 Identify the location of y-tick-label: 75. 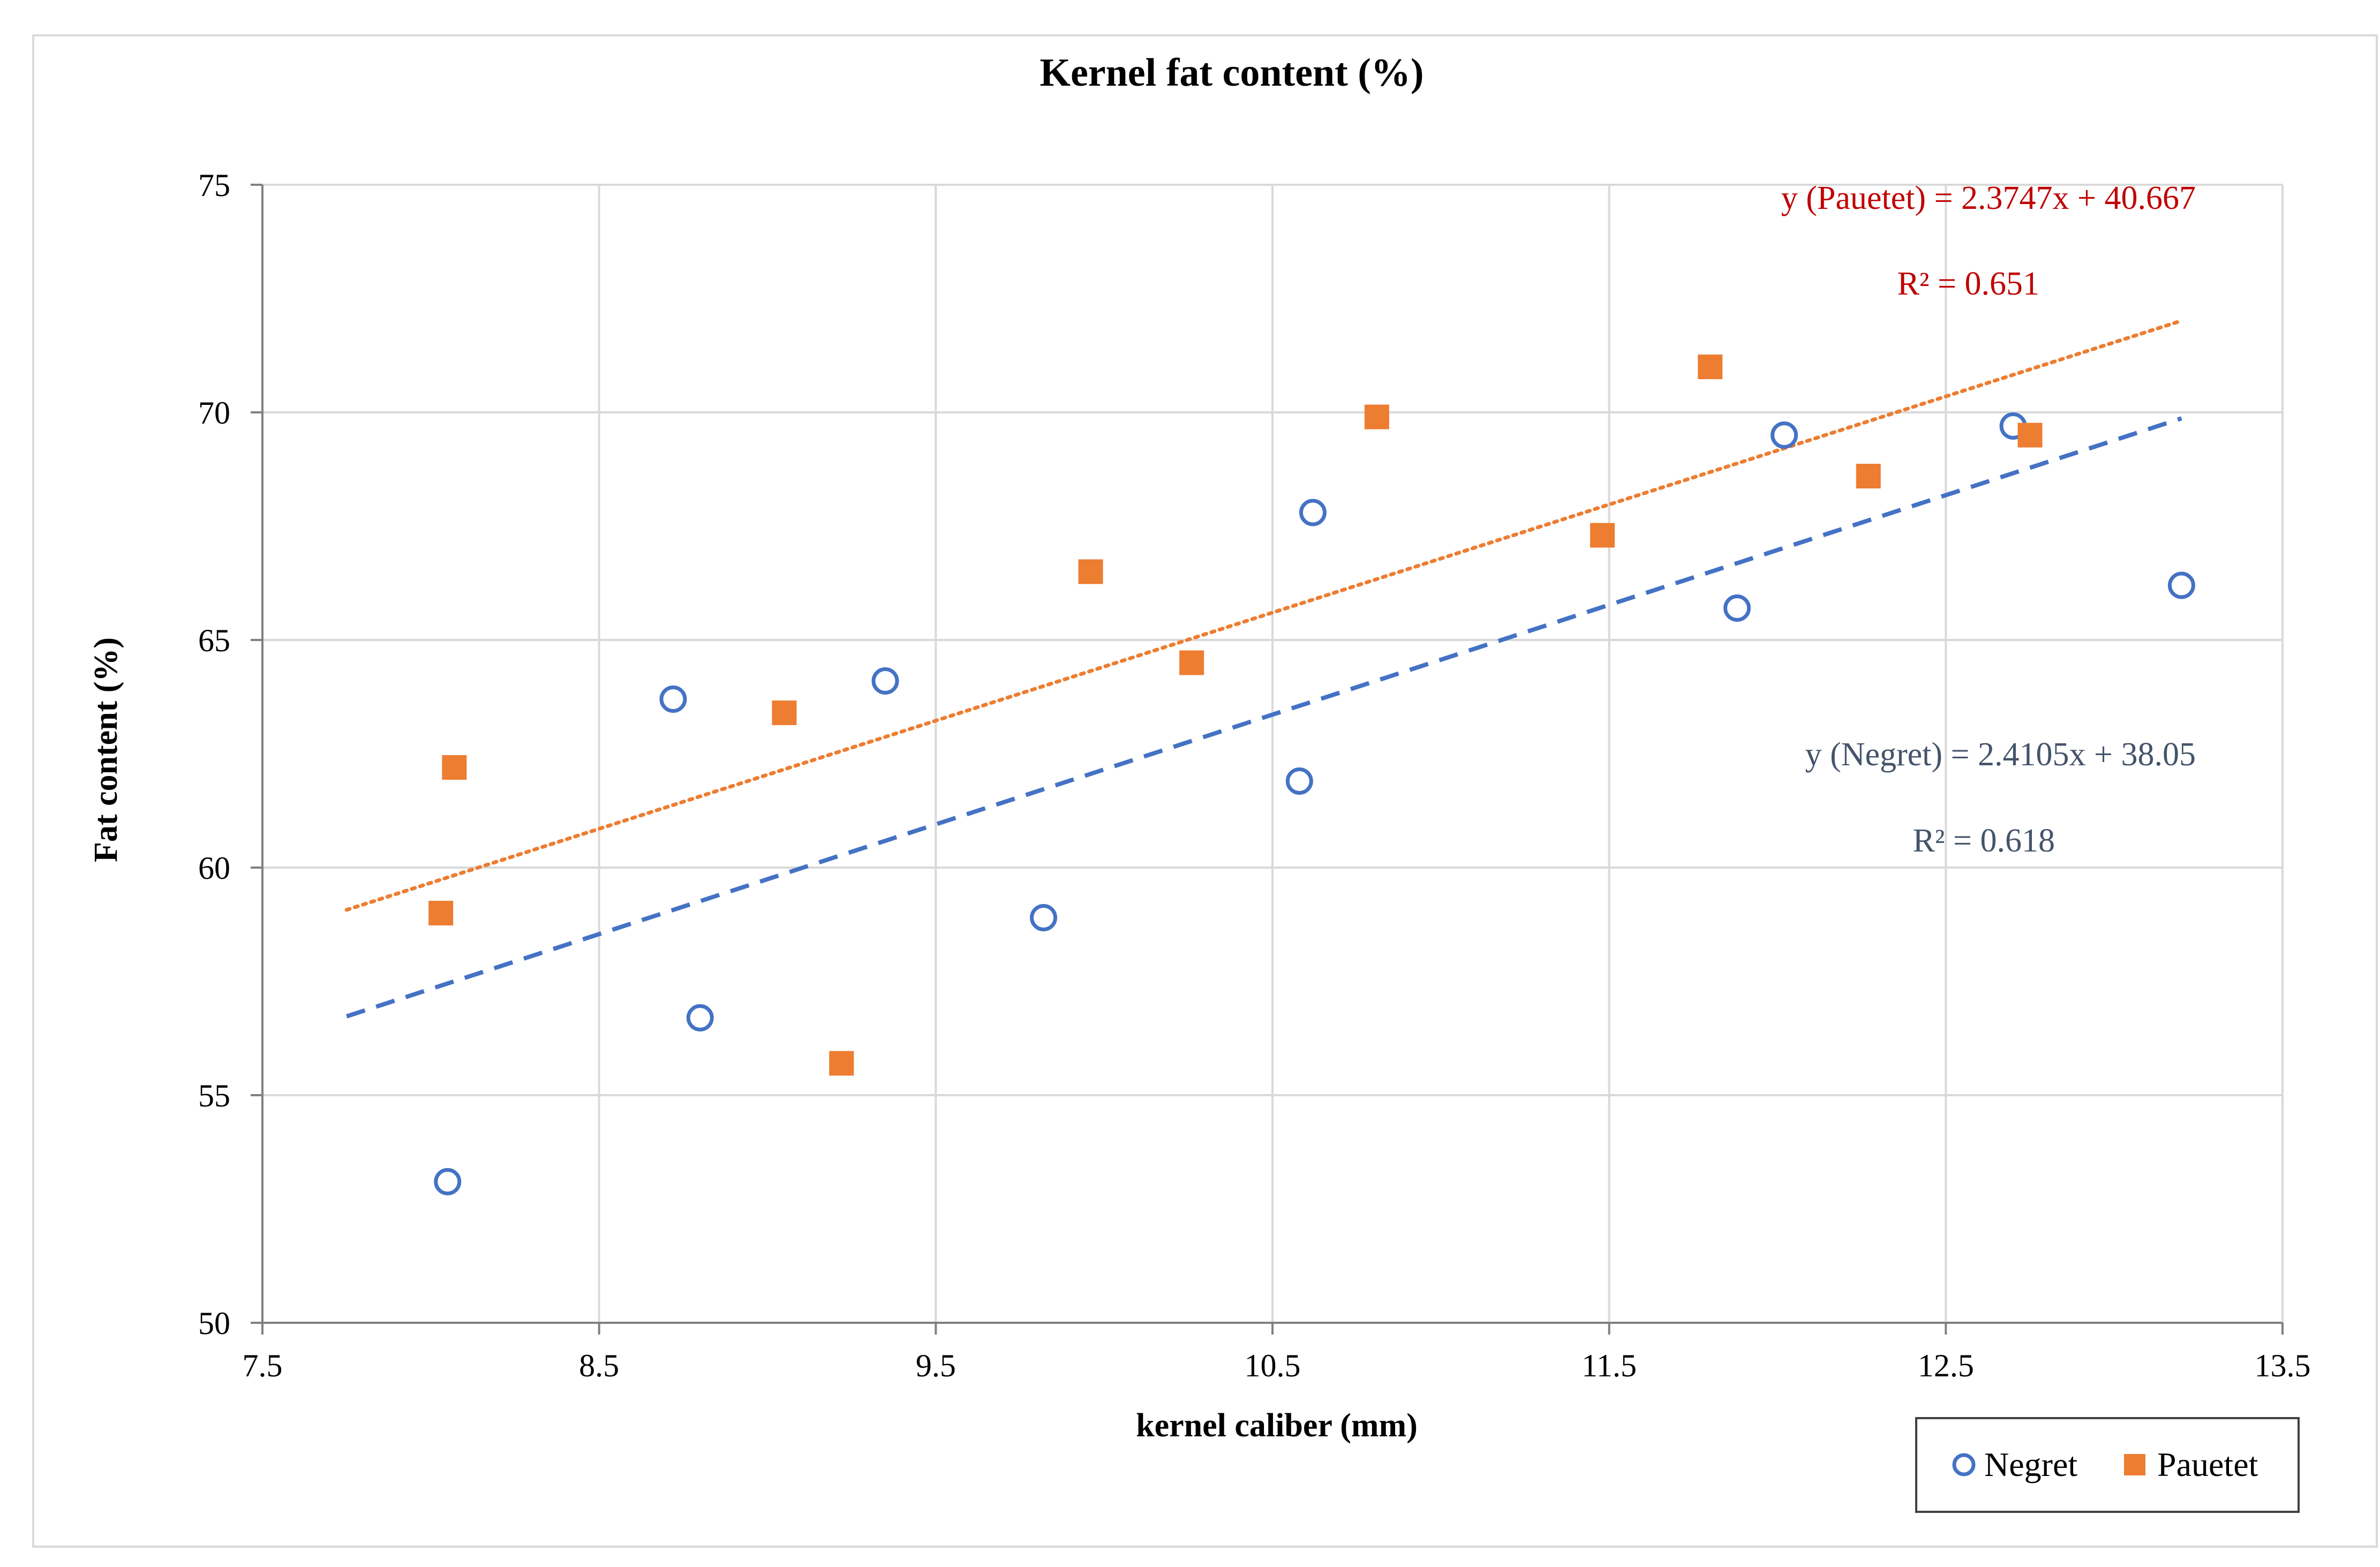
(214, 185).